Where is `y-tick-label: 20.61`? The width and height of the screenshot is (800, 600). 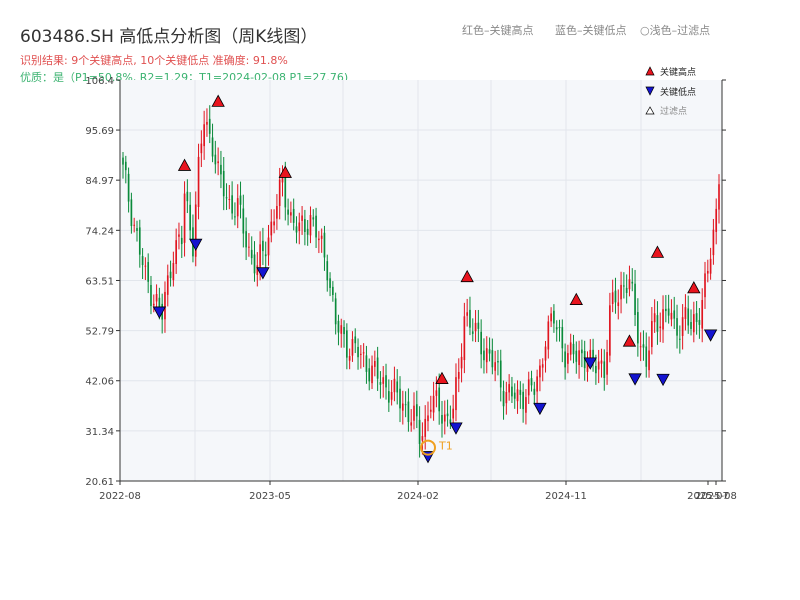 y-tick-label: 20.61 is located at coordinates (99, 482).